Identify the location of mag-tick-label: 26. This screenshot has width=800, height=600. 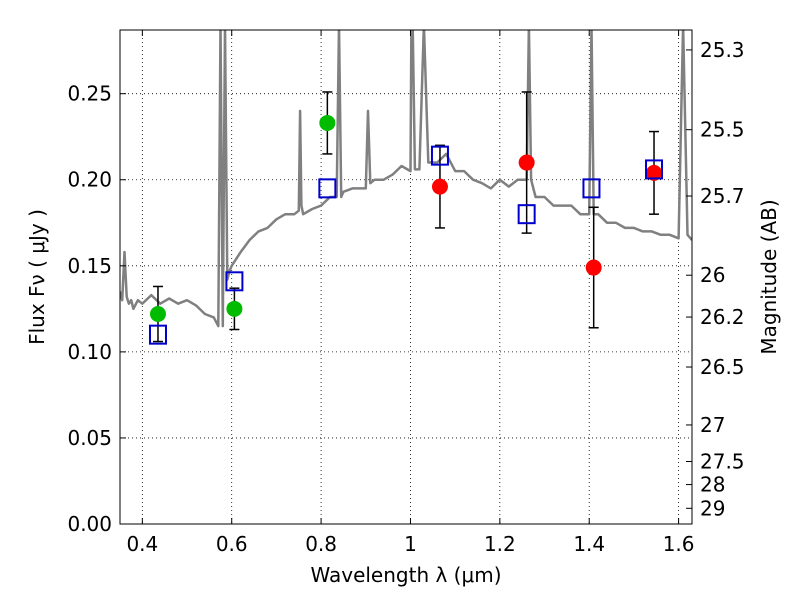
(712, 275).